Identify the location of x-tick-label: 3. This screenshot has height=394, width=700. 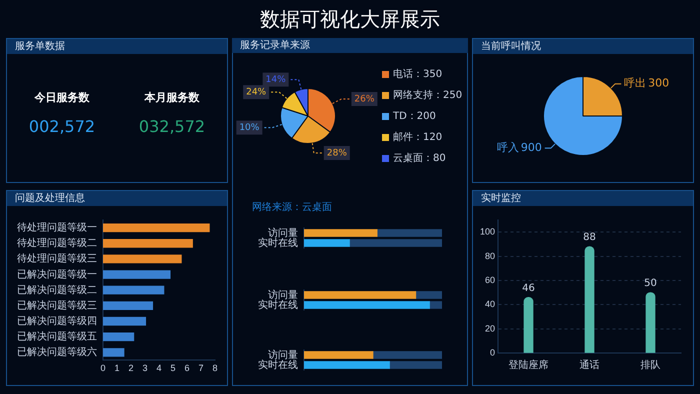
(145, 368).